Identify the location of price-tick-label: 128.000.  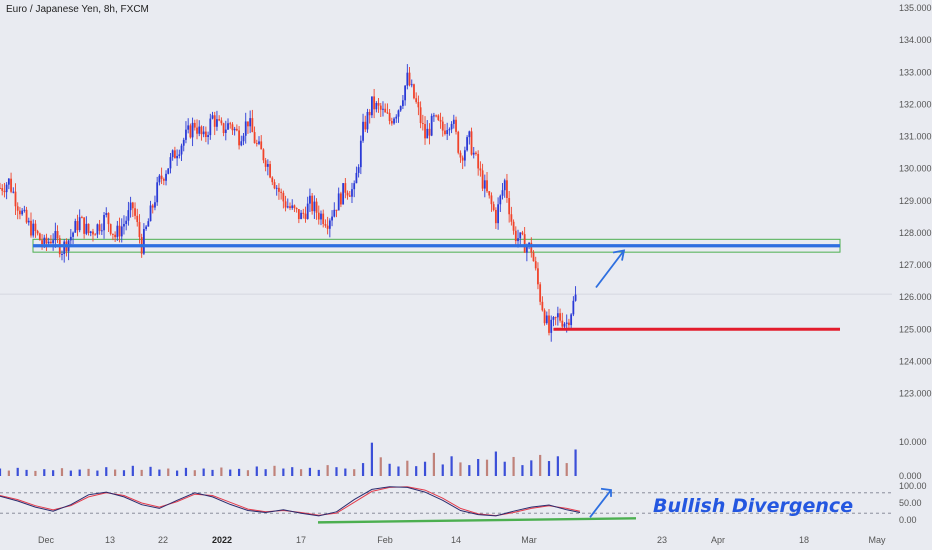
(915, 233).